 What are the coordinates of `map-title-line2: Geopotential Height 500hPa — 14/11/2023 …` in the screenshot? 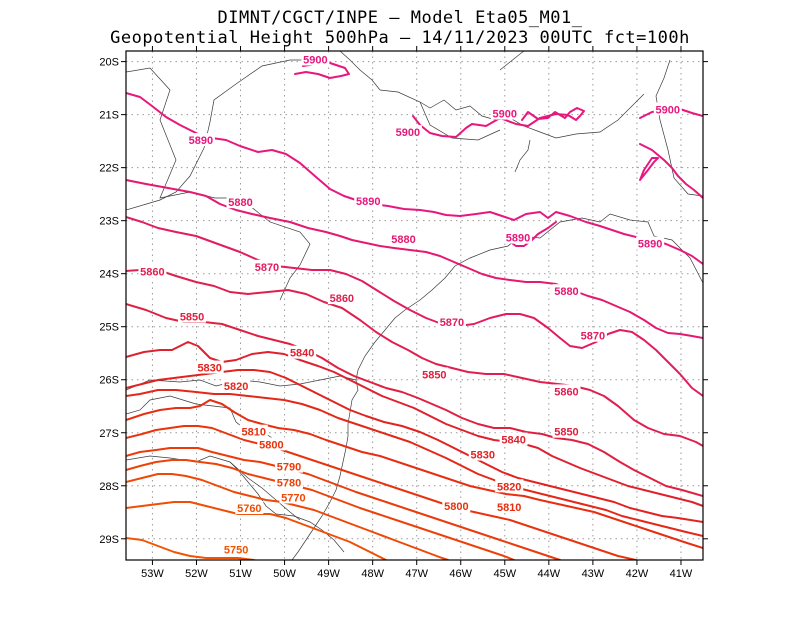 It's located at (400, 38).